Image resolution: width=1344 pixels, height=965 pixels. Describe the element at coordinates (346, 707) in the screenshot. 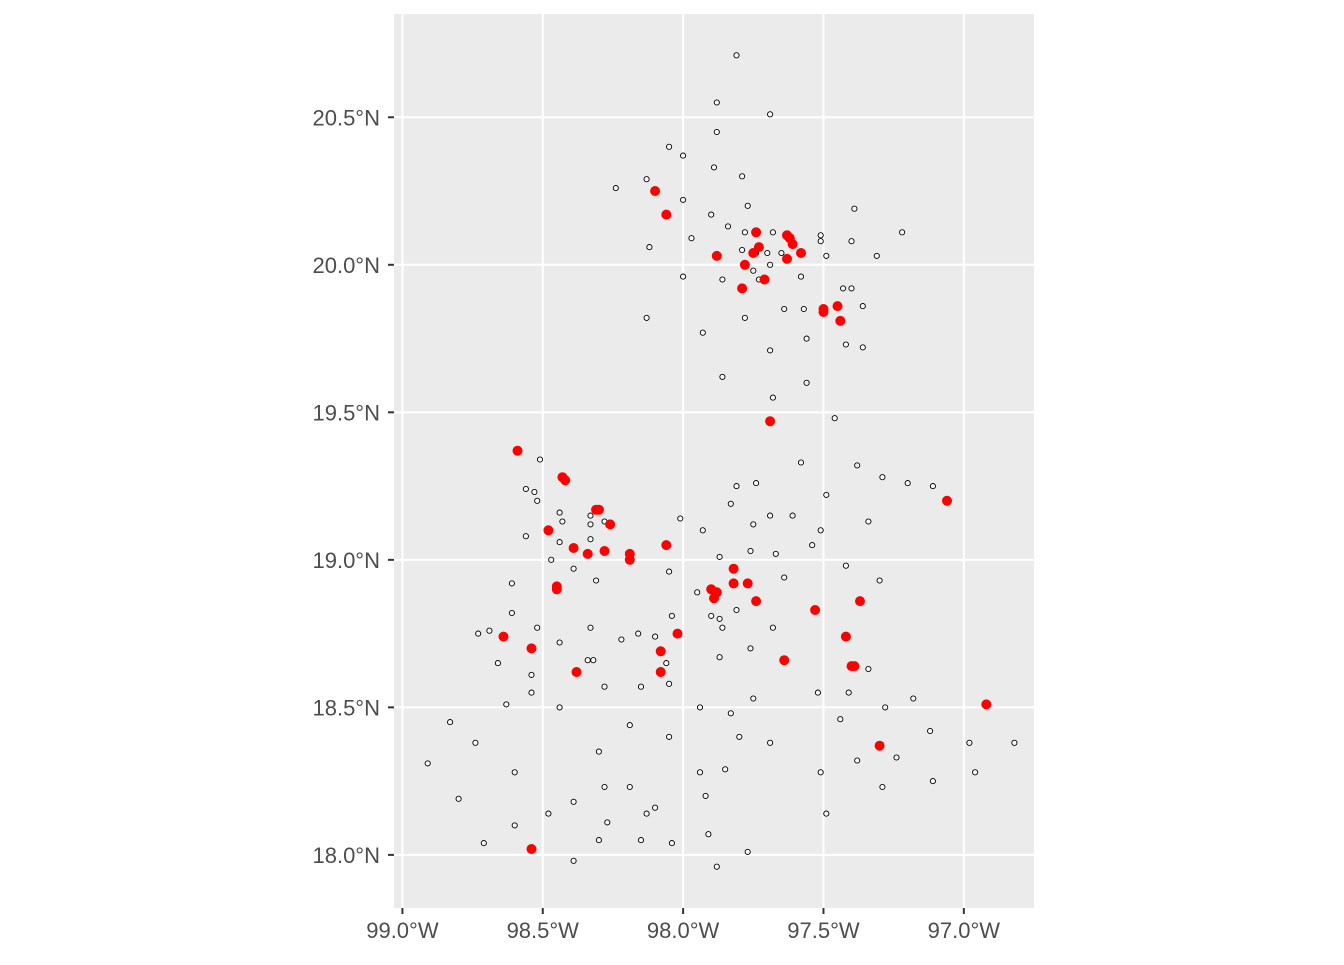

I see `y-tick-label: 18.5°N` at that location.